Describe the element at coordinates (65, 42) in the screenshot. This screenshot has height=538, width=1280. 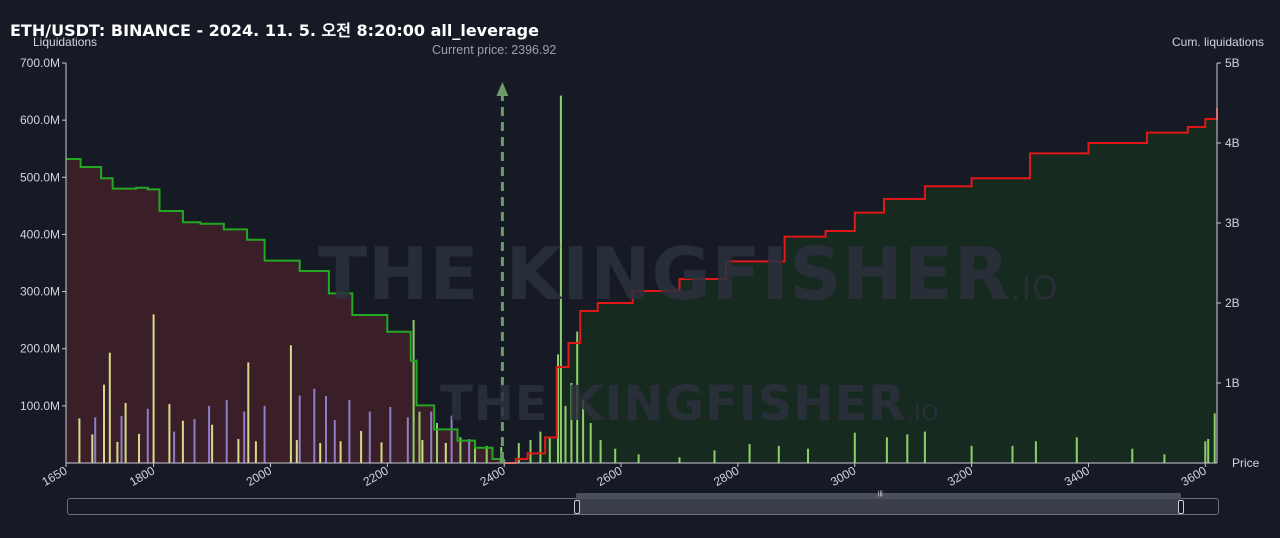
I see `y-axis-left-title: Liquidations` at that location.